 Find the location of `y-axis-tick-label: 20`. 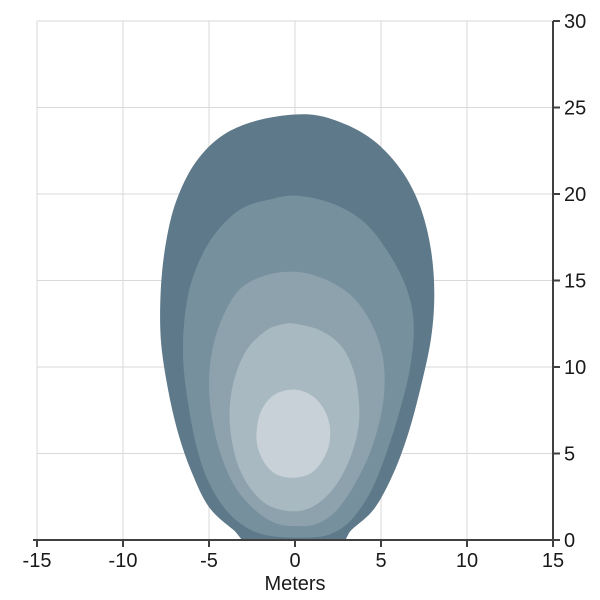

y-axis-tick-label: 20 is located at coordinates (575, 195).